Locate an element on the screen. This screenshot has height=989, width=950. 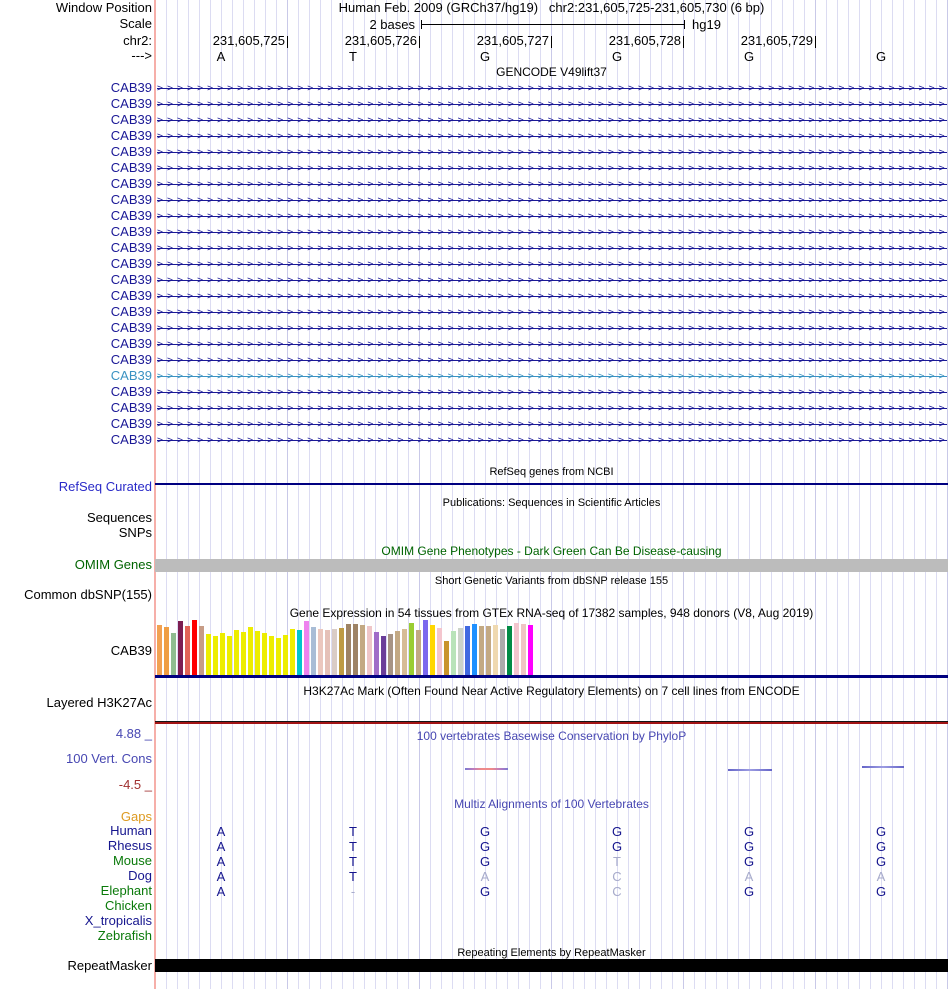
label-layered-h3k27ac: Layered H3K27Ac is located at coordinates (99, 702).